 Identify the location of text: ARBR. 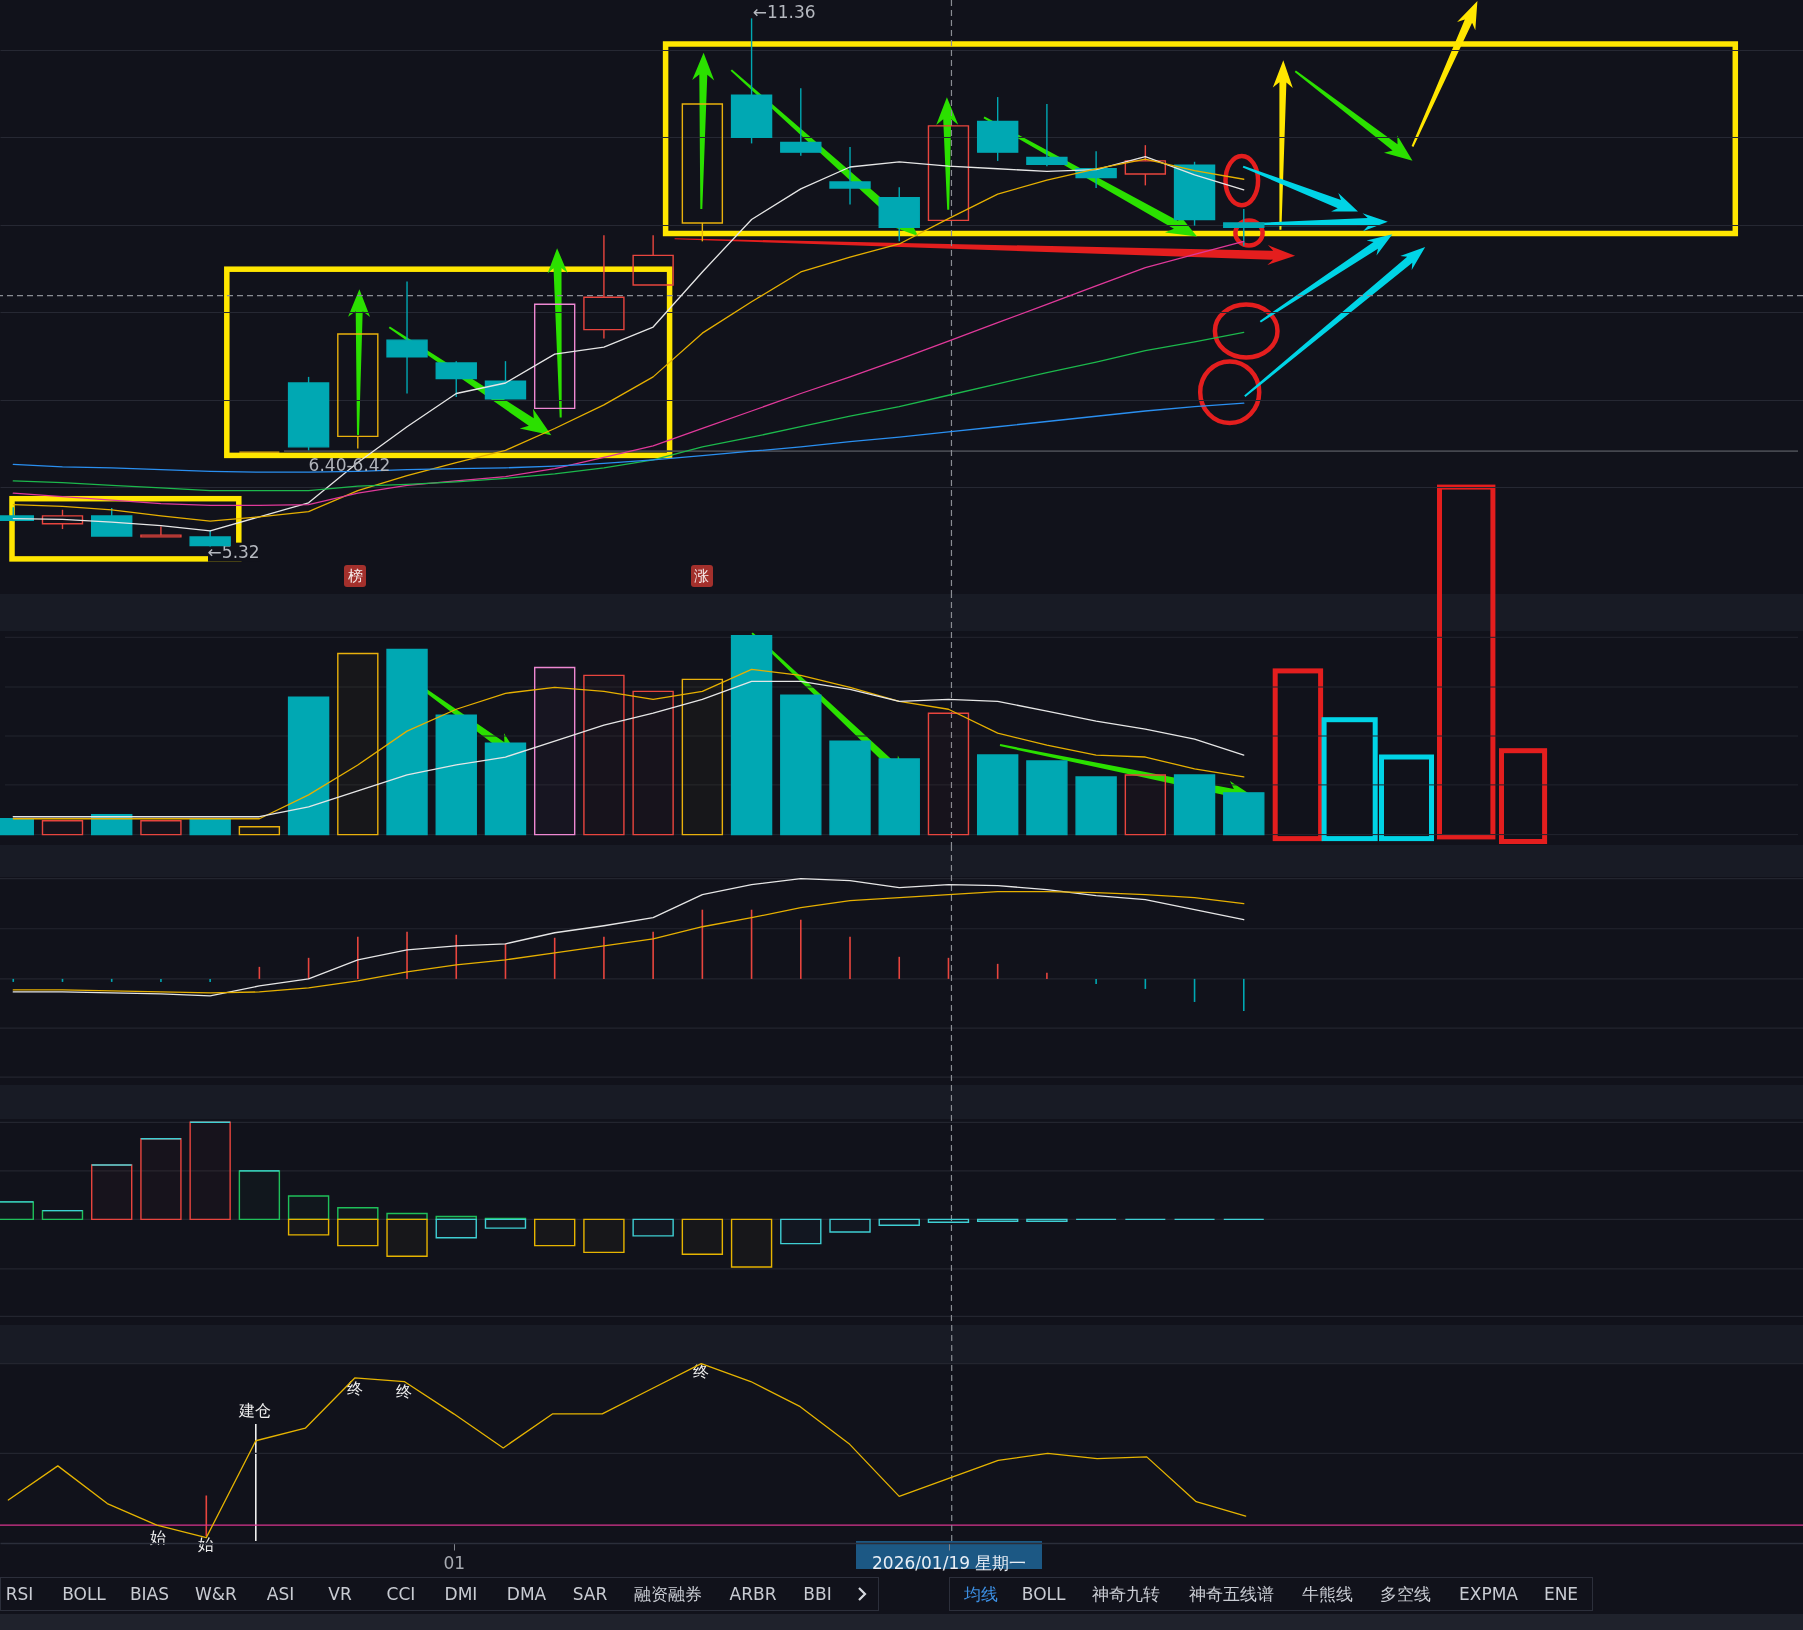
(753, 1594).